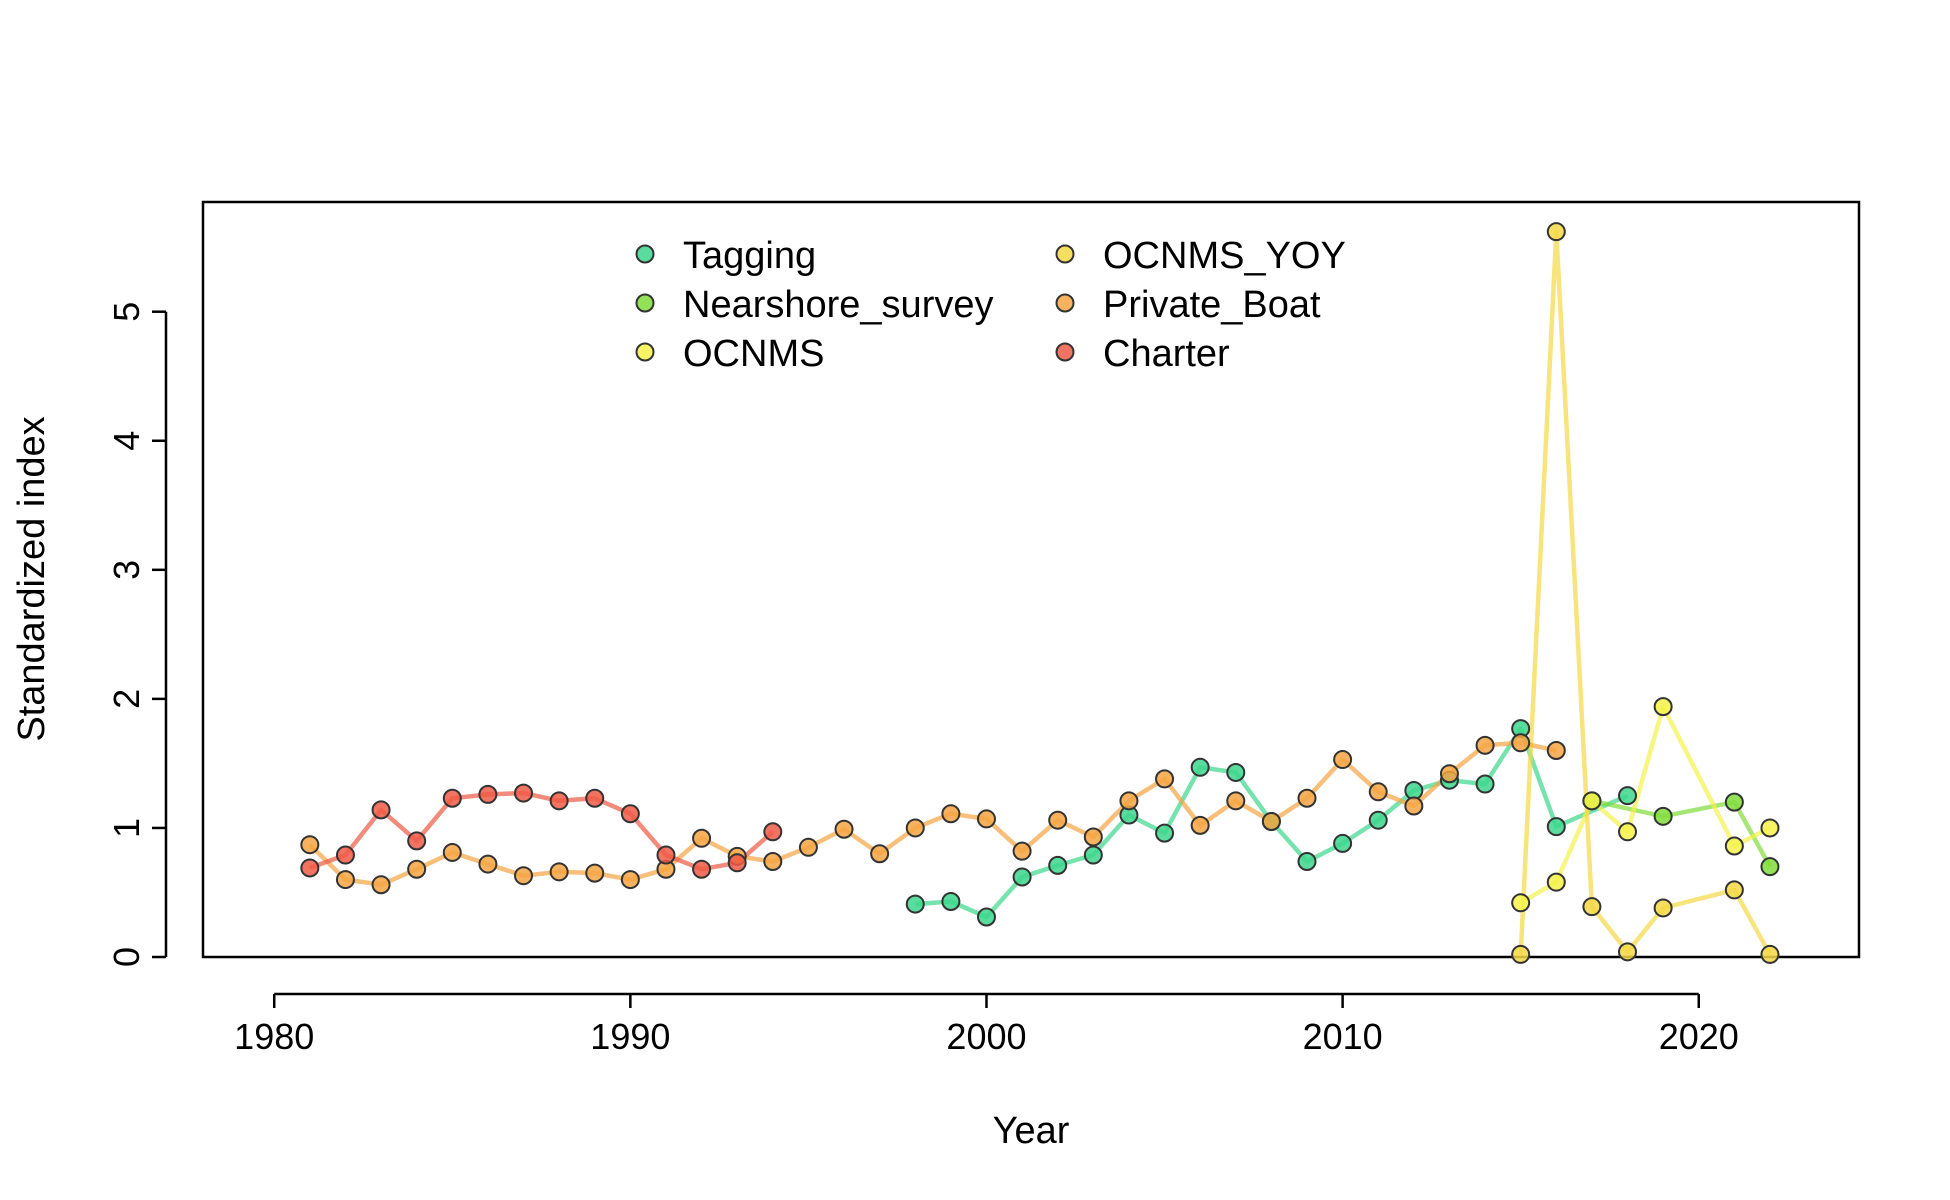 The height and width of the screenshot is (1200, 1950). I want to click on x-tick-label-2020: 2020, so click(1699, 1036).